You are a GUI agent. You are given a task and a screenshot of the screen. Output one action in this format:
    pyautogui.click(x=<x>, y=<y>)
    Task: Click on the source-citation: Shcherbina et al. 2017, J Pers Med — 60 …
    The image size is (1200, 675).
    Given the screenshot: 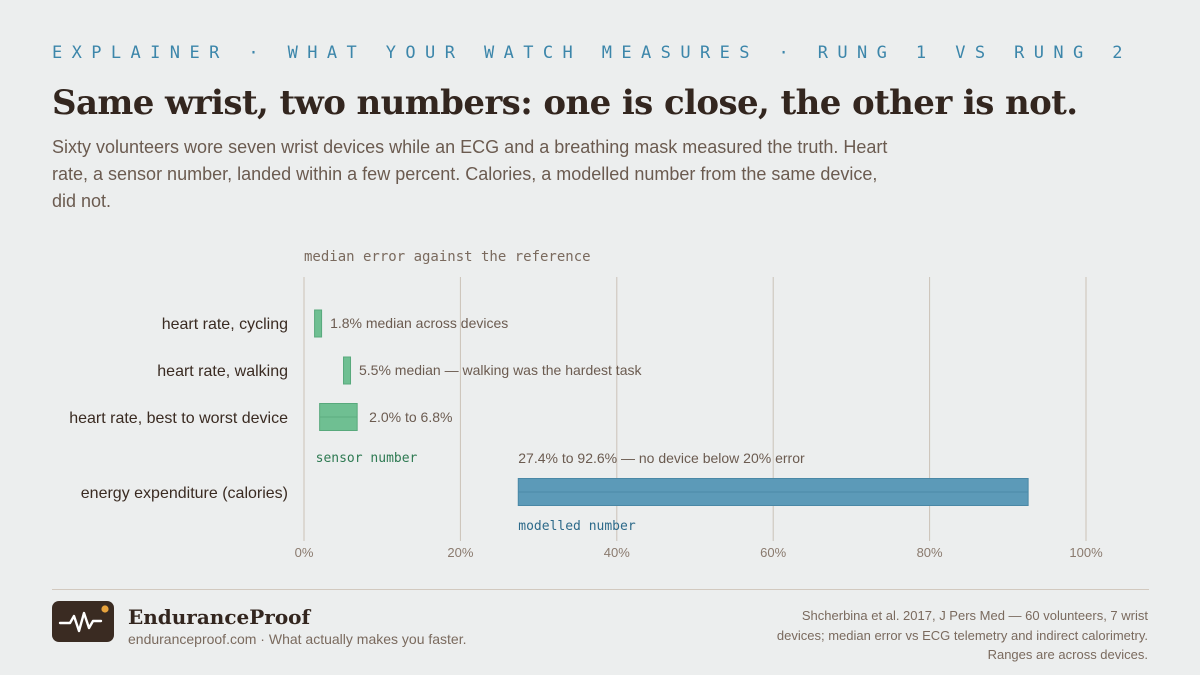 What is the action you would take?
    pyautogui.click(x=962, y=635)
    